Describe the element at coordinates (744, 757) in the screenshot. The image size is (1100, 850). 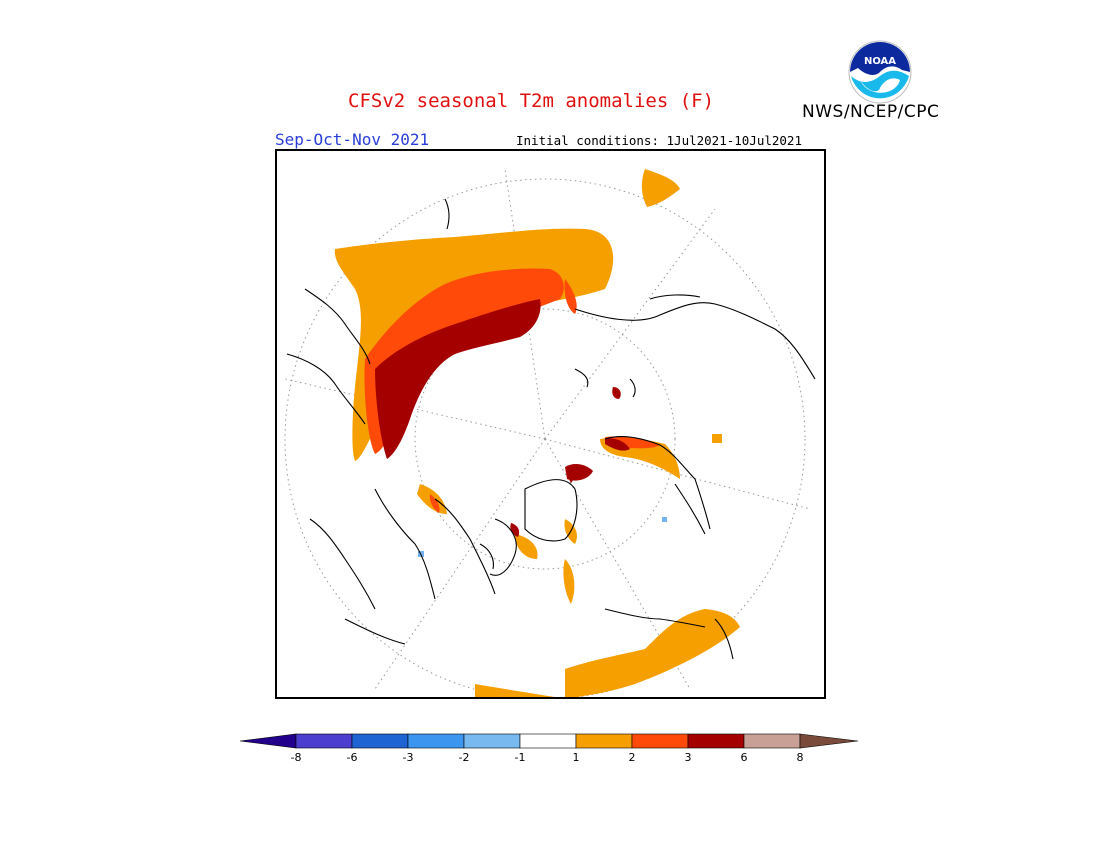
I see `colorbar-tick-label: 6` at that location.